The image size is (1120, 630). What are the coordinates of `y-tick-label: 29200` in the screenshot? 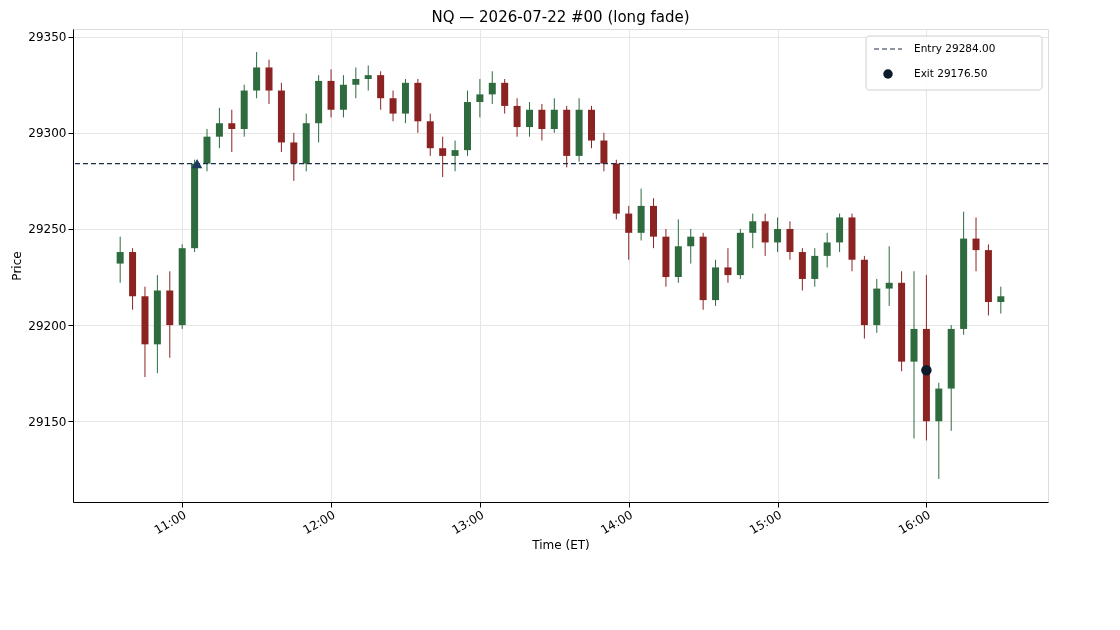 It's located at (47, 325).